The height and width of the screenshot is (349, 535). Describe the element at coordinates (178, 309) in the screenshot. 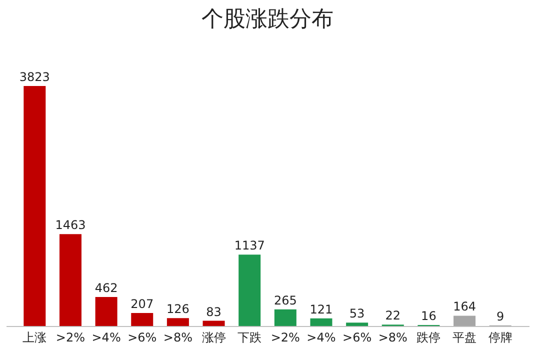

I see `data-label: 126` at that location.